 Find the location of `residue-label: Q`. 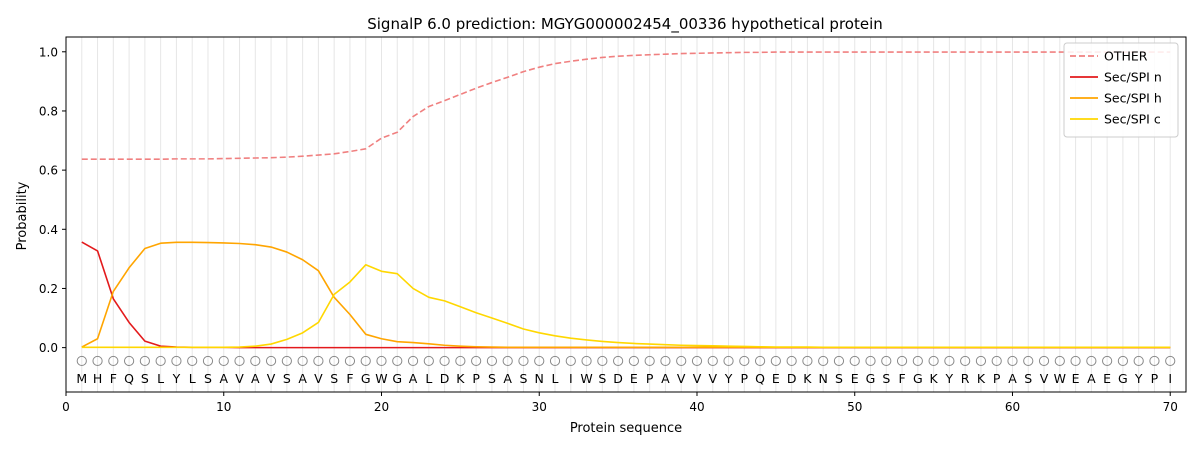

residue-label: Q is located at coordinates (760, 378).